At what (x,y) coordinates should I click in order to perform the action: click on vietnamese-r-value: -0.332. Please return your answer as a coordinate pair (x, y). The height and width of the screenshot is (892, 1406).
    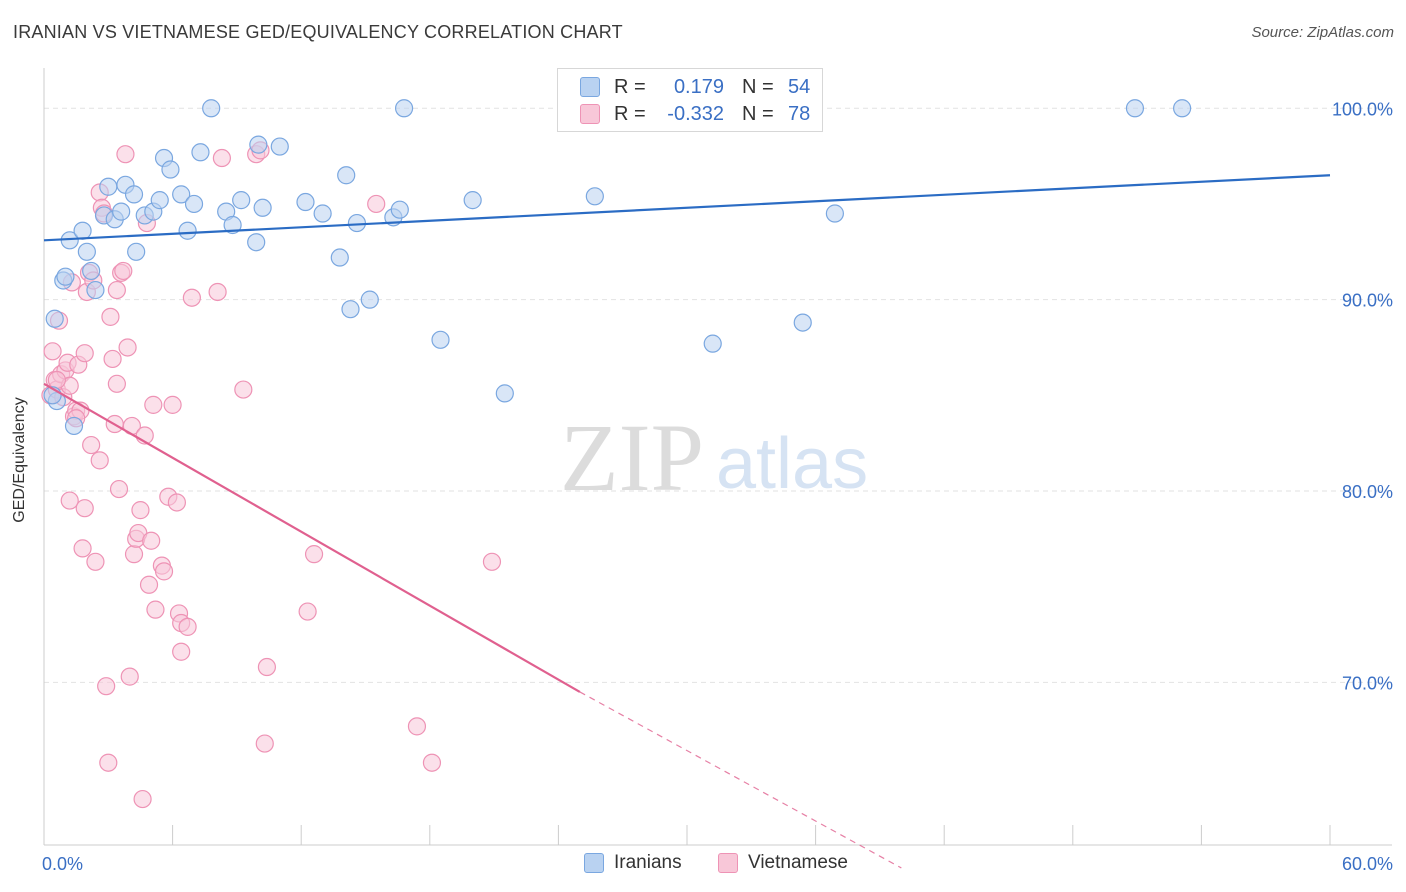
    Looking at the image, I should click on (695, 113).